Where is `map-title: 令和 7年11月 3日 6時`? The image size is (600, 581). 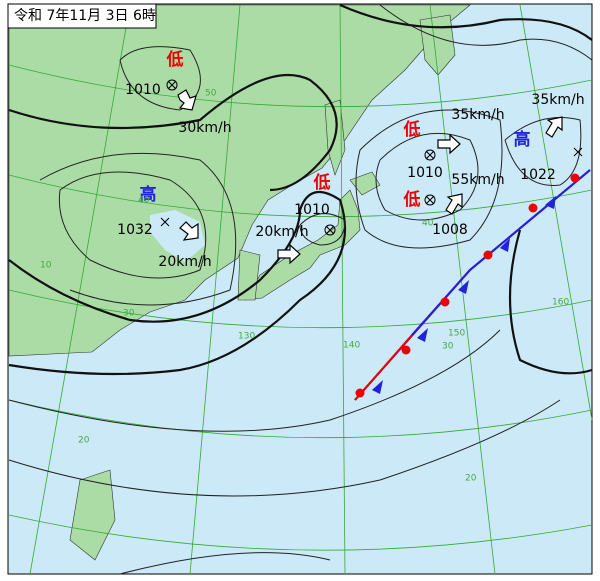
map-title: 令和 7年11月 3日 6時 is located at coordinates (85, 16).